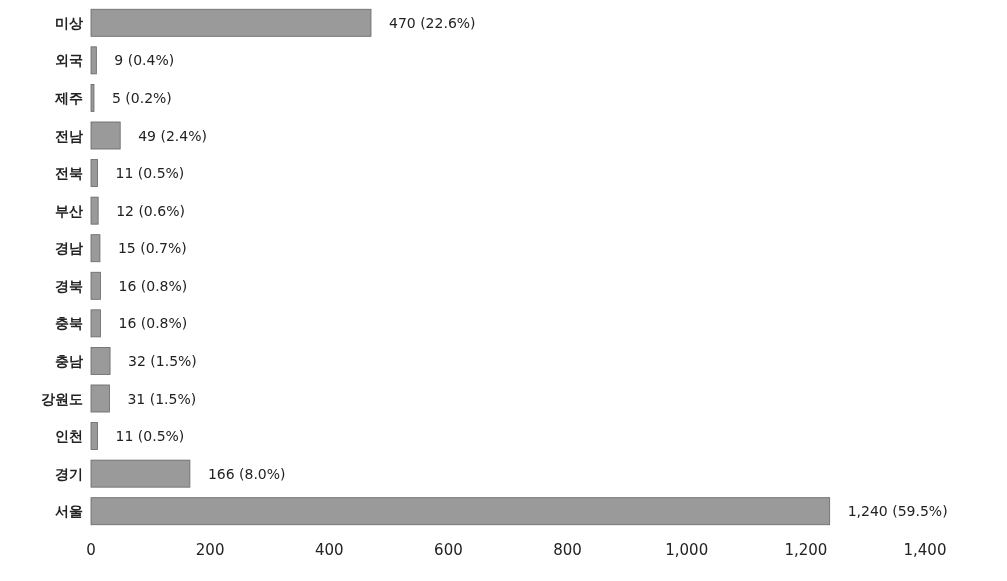 Image resolution: width=1007 pixels, height=581 pixels. What do you see at coordinates (69, 473) in the screenshot?
I see `y-tick-label: 경기` at bounding box center [69, 473].